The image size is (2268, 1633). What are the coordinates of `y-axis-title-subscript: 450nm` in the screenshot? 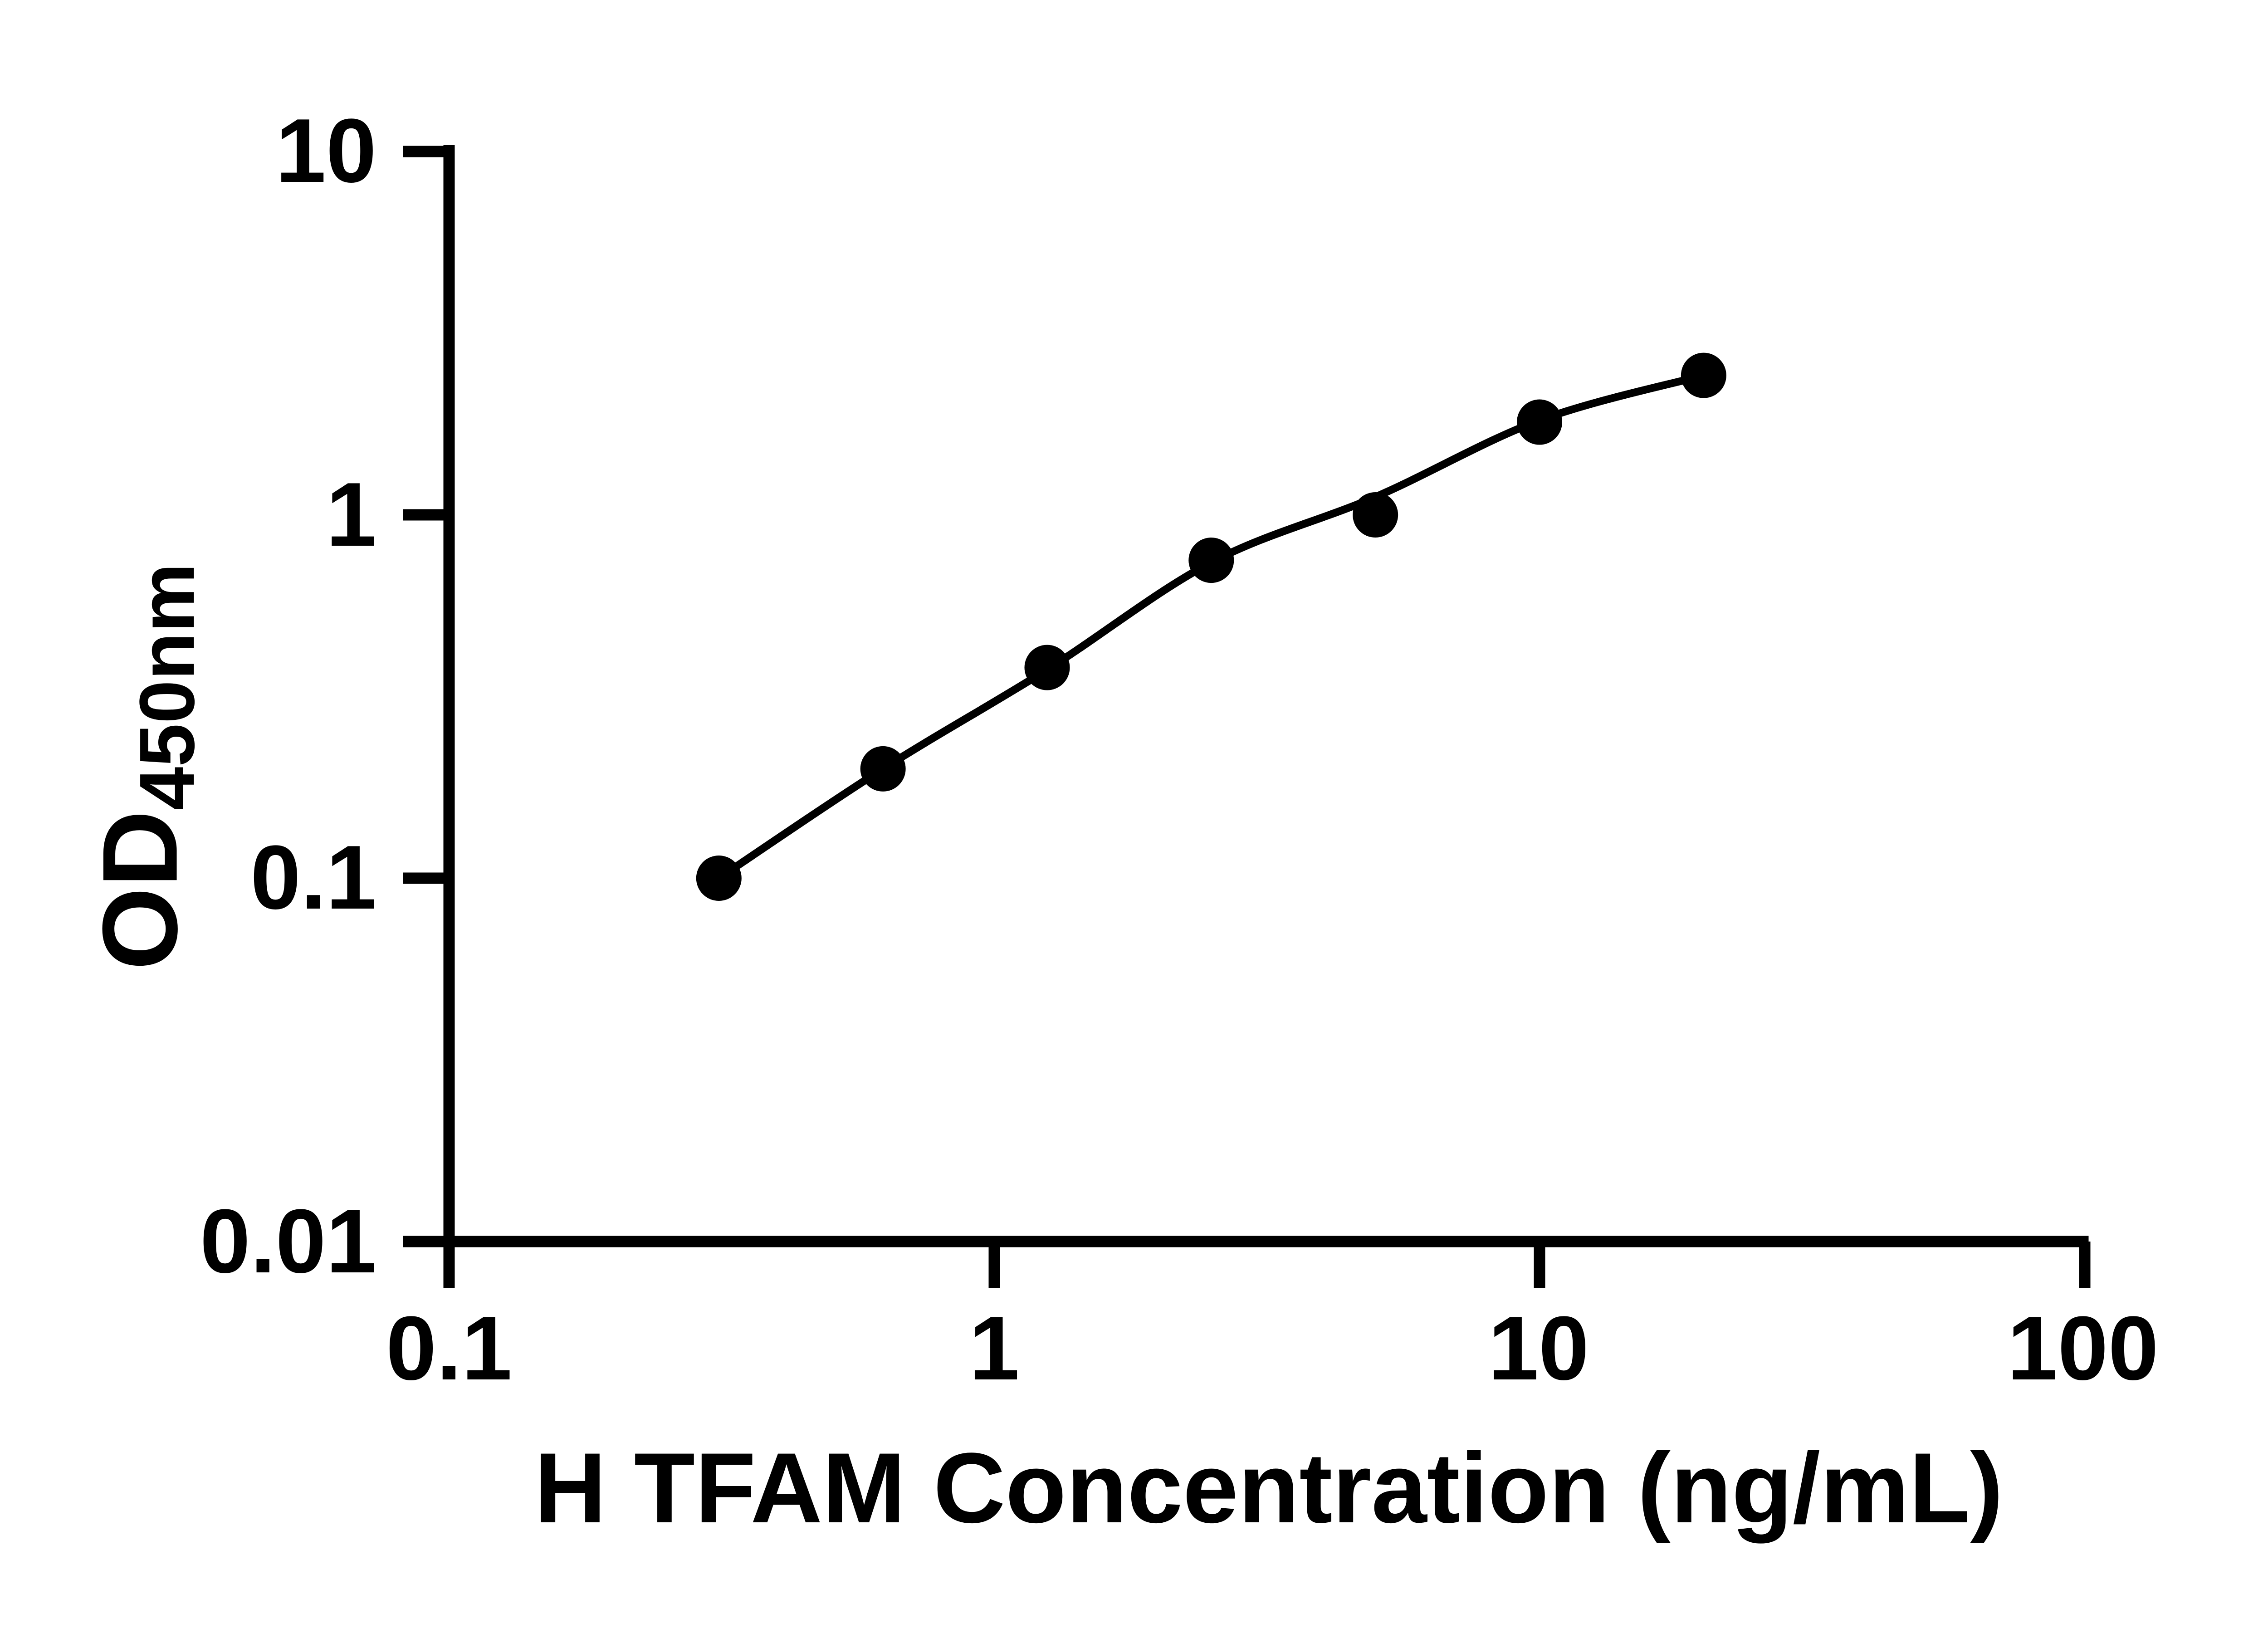 It's located at (167, 687).